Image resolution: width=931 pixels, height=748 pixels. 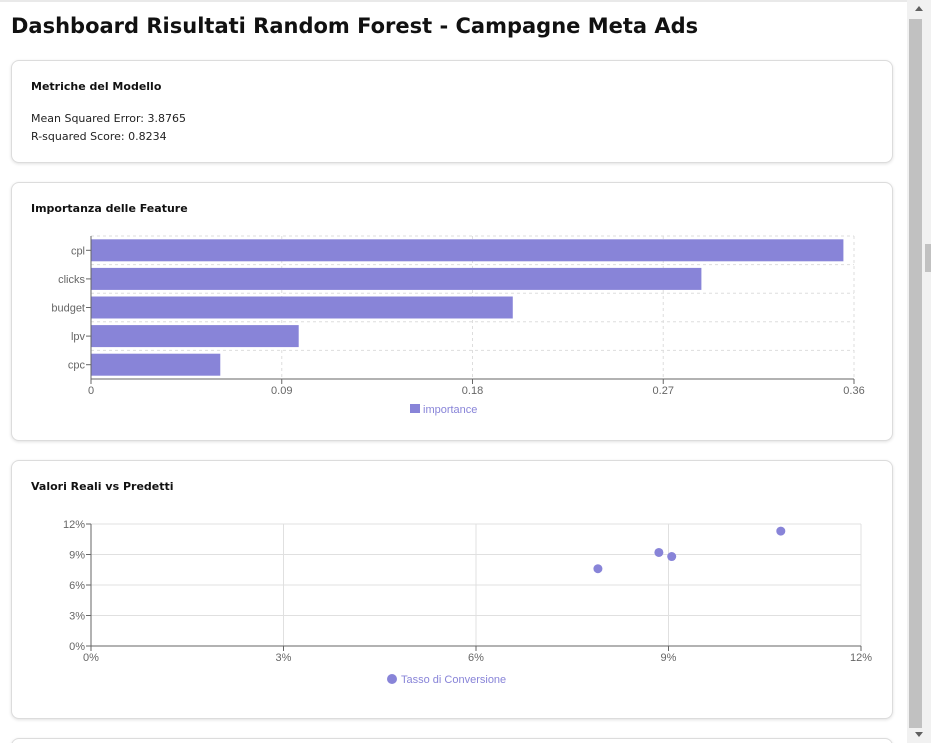 I want to click on y-tick-label: 12%, so click(x=74, y=525).